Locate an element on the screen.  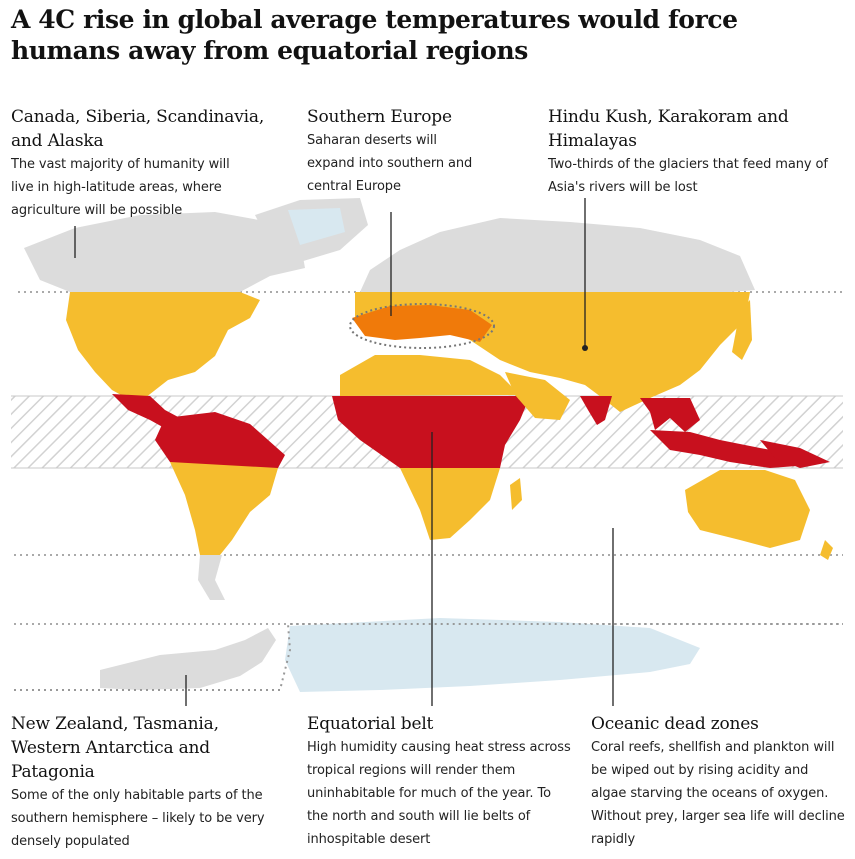
arabia is located at coordinates (537, 396).